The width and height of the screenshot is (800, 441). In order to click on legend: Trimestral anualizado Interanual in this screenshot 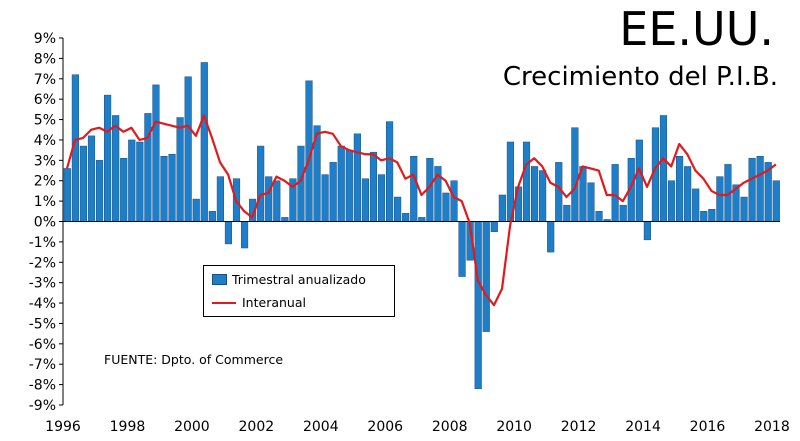, I will do `click(299, 291)`.